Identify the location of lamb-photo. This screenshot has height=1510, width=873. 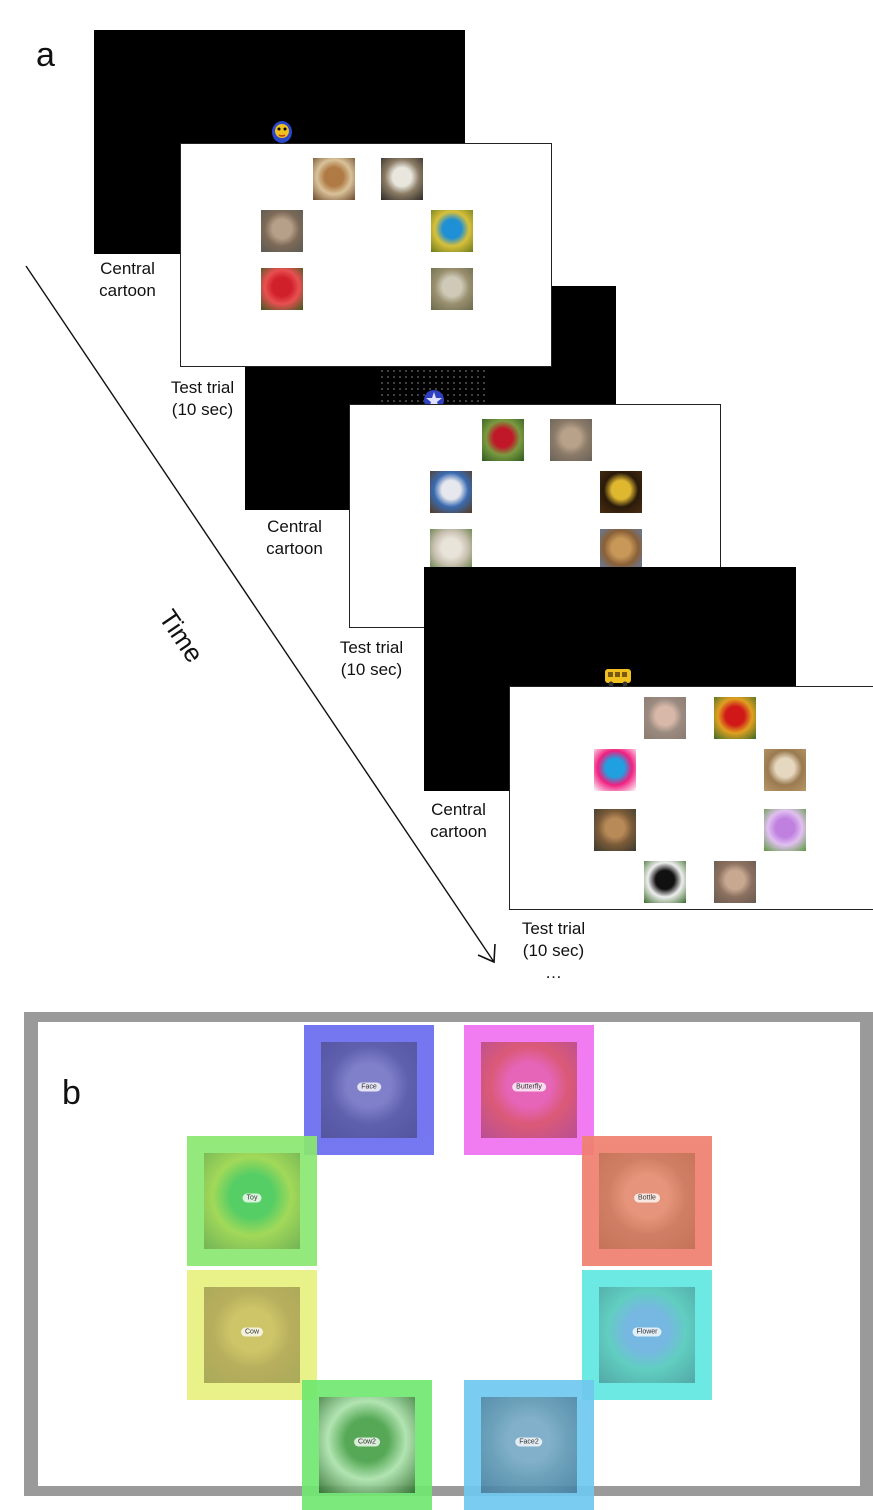
(451, 550).